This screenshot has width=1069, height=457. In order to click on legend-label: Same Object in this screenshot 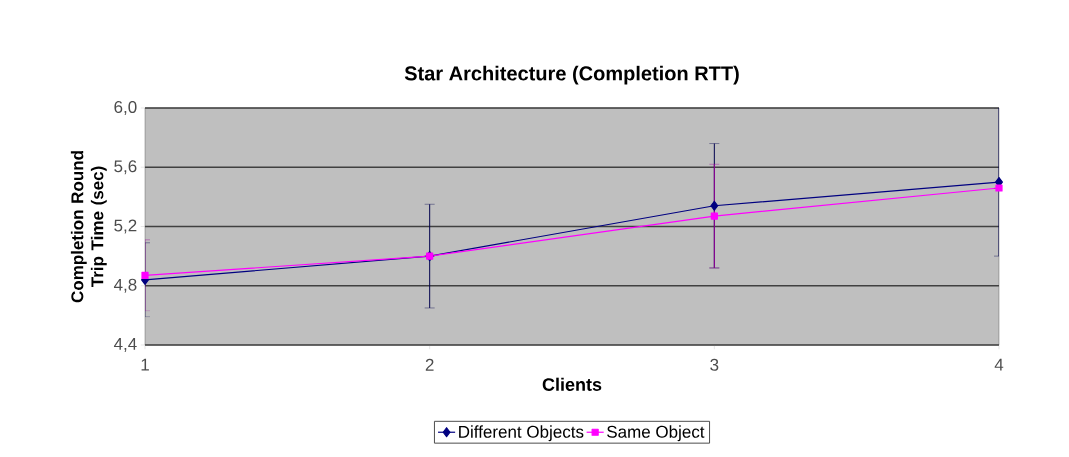, I will do `click(656, 433)`.